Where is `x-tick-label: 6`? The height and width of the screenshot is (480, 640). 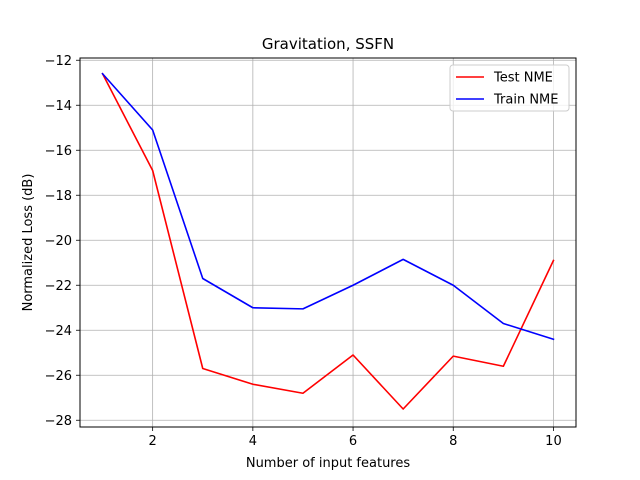
x-tick-label: 6 is located at coordinates (353, 441).